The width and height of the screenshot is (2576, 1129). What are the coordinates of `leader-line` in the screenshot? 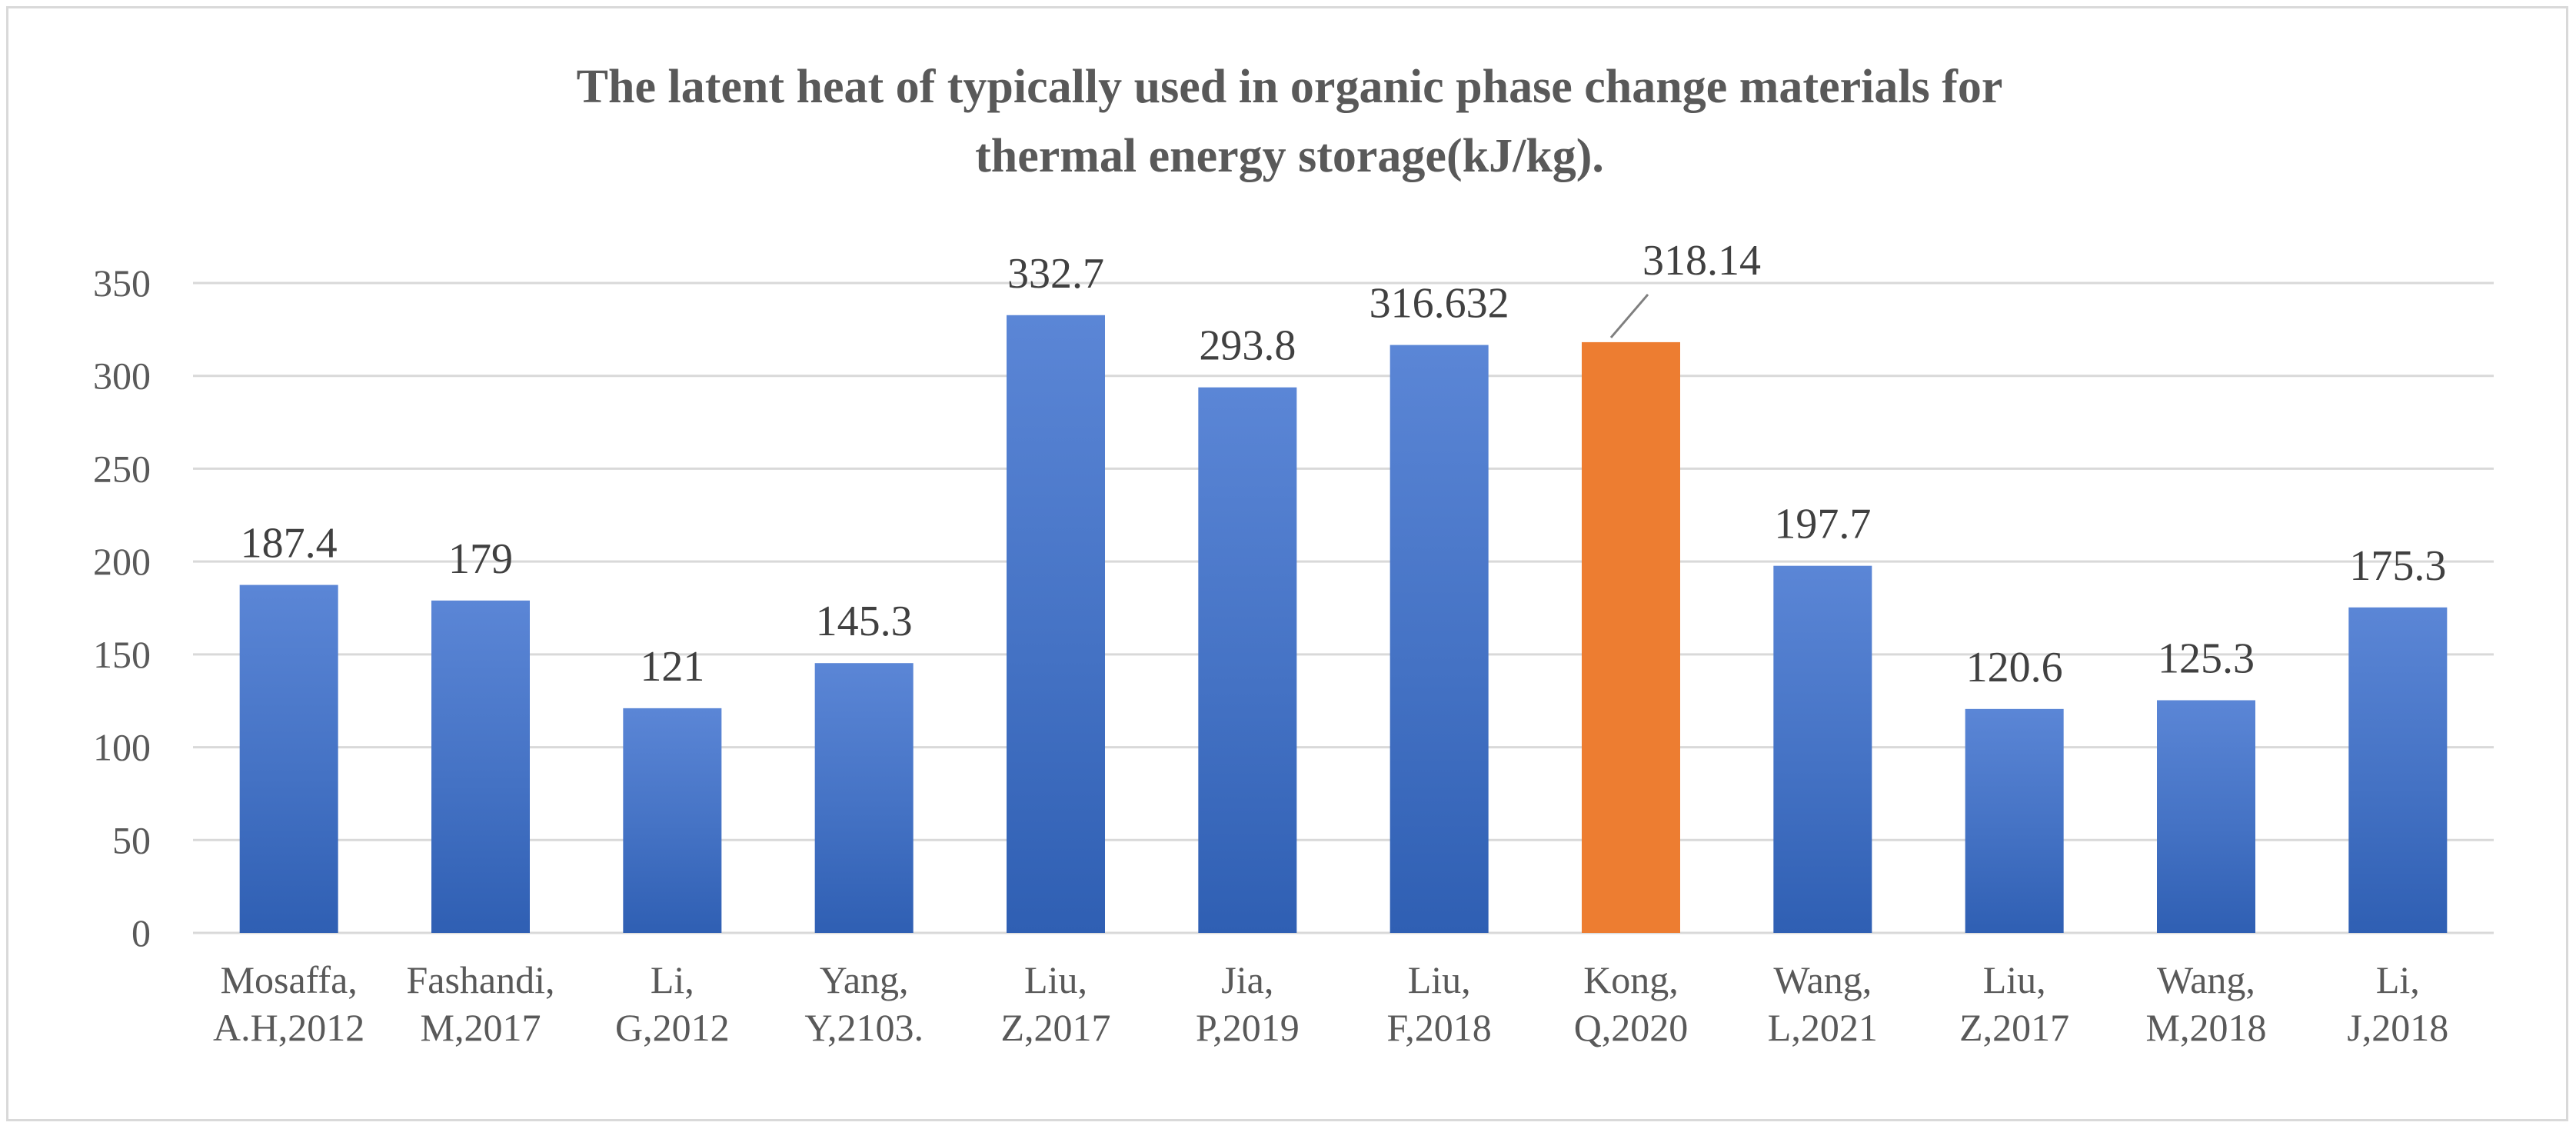 It's located at (1629, 315).